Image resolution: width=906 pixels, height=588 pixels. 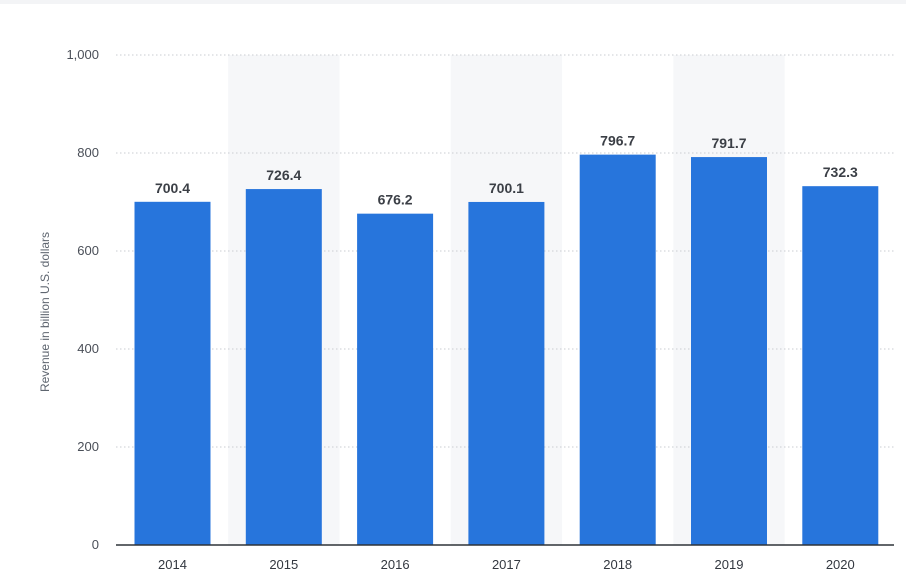 What do you see at coordinates (88, 446) in the screenshot?
I see `y-tick-label: 200` at bounding box center [88, 446].